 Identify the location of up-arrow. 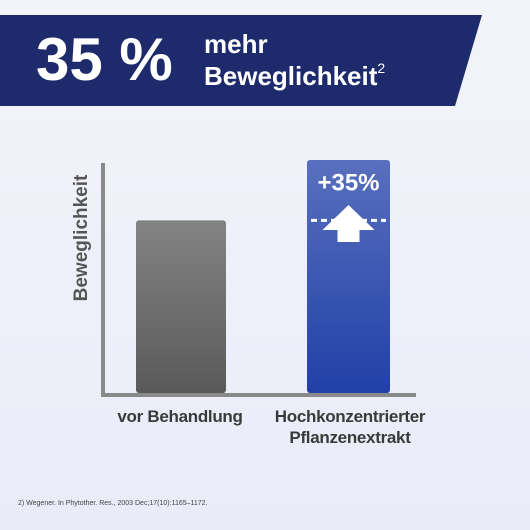
(348, 223).